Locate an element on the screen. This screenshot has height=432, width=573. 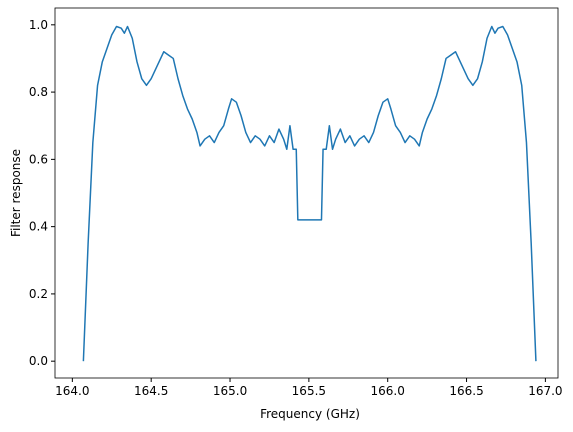
x-tick-label: 165.0 is located at coordinates (230, 391).